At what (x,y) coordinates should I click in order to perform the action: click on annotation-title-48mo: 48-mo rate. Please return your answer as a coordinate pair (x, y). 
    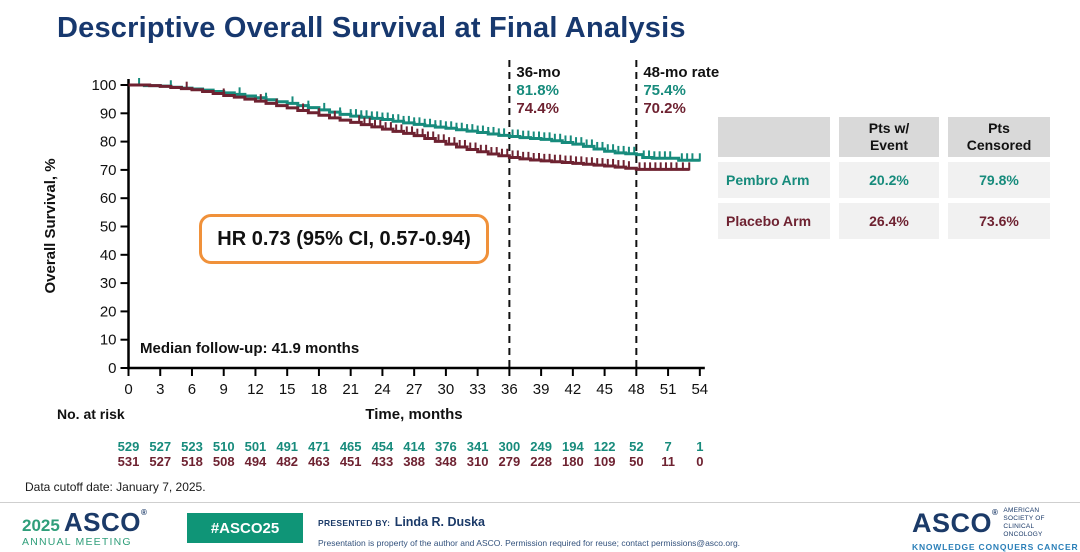
    Looking at the image, I should click on (681, 72).